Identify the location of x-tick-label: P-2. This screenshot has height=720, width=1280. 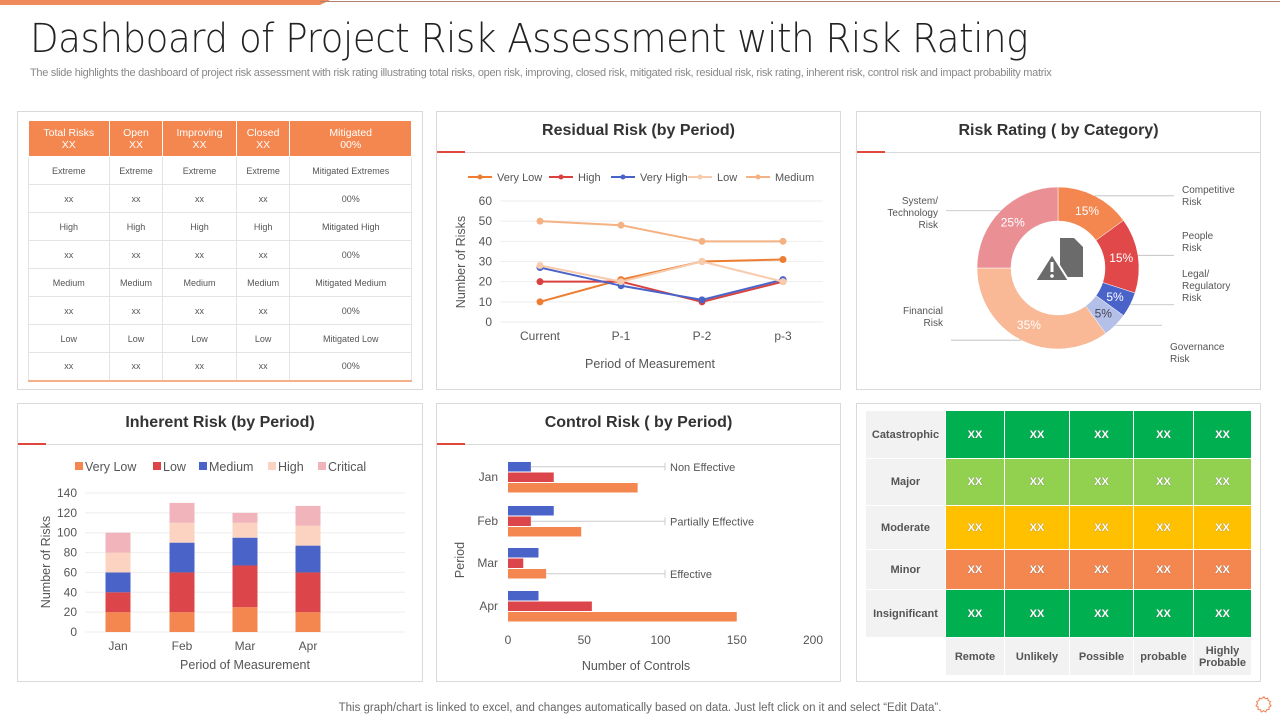
(702, 336).